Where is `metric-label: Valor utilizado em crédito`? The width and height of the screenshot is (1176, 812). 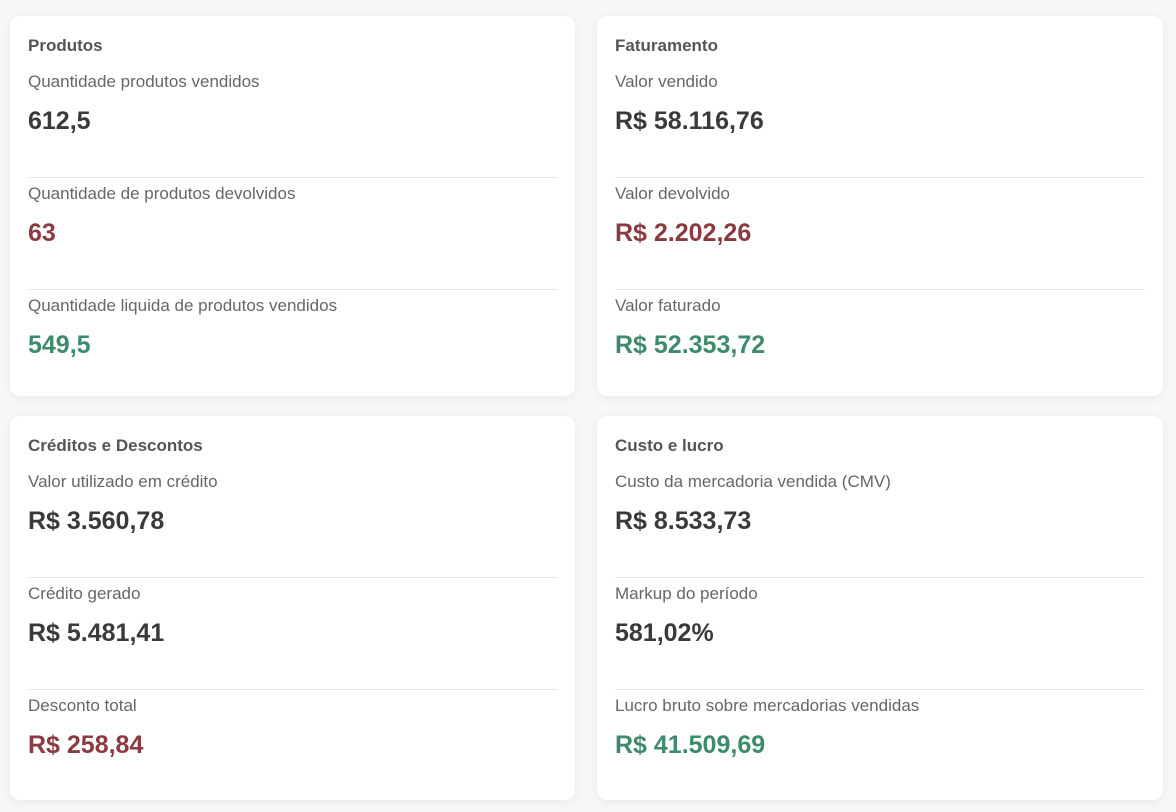 metric-label: Valor utilizado em crédito is located at coordinates (123, 481).